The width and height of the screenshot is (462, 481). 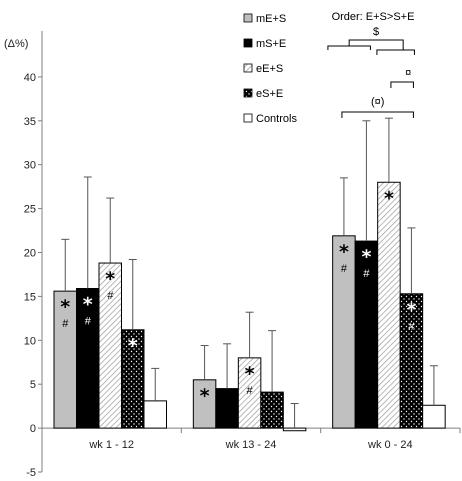 I want to click on y-axis-label: (Δ%), so click(x=16, y=44).